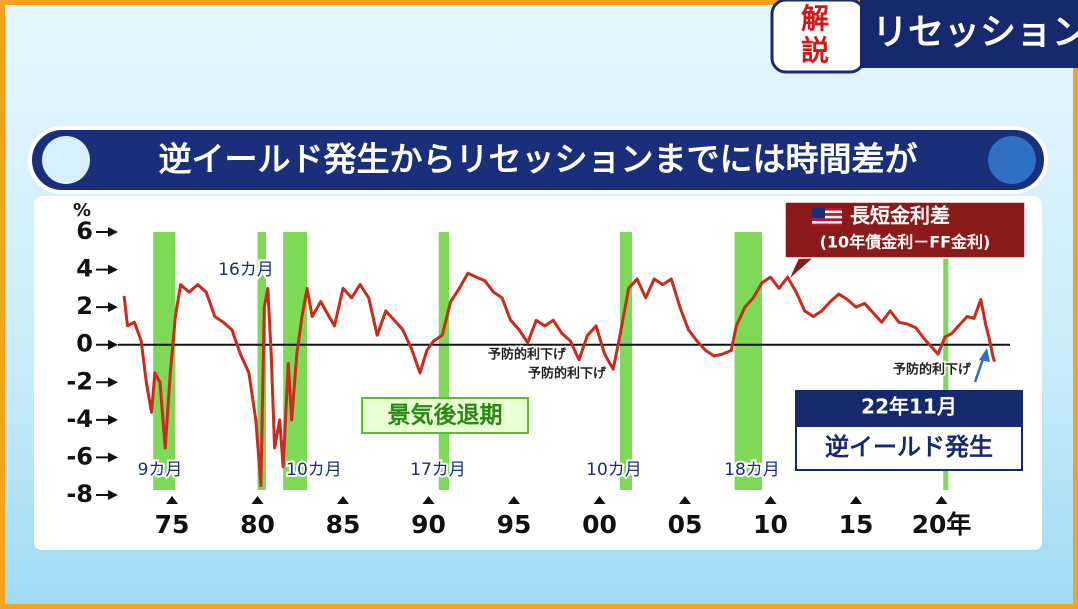 Image resolution: width=1078 pixels, height=609 pixels. I want to click on callout-text: 逆イールド発生, so click(909, 447).